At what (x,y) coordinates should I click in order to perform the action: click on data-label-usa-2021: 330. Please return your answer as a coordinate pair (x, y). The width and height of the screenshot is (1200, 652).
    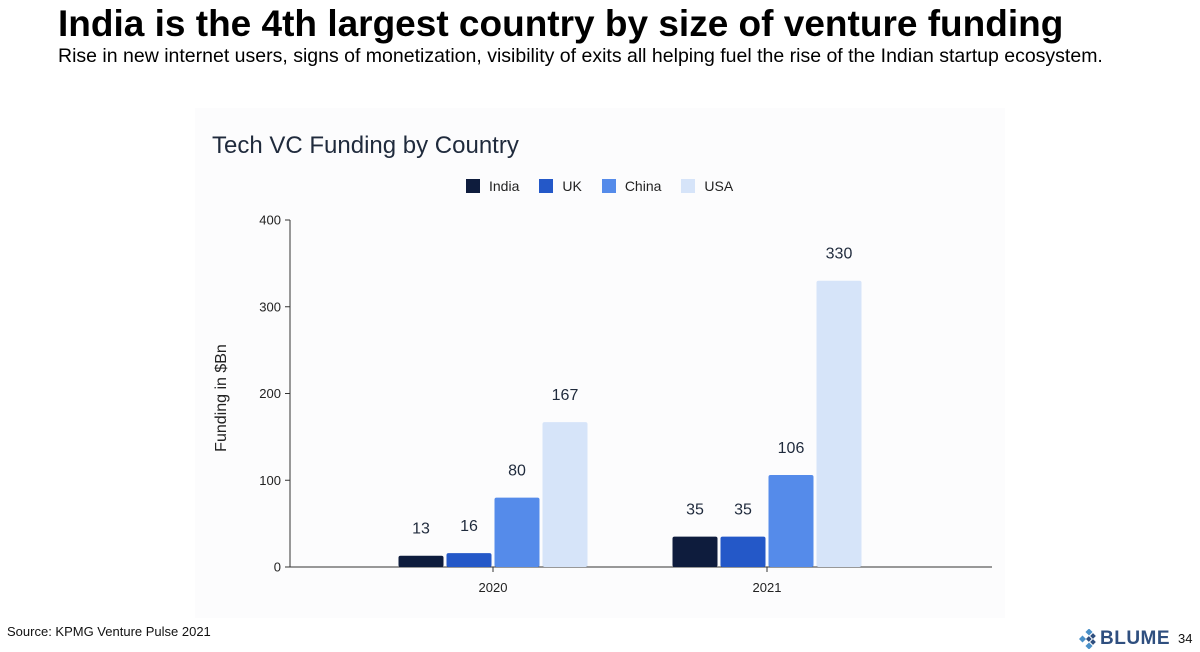
    Looking at the image, I should click on (839, 254).